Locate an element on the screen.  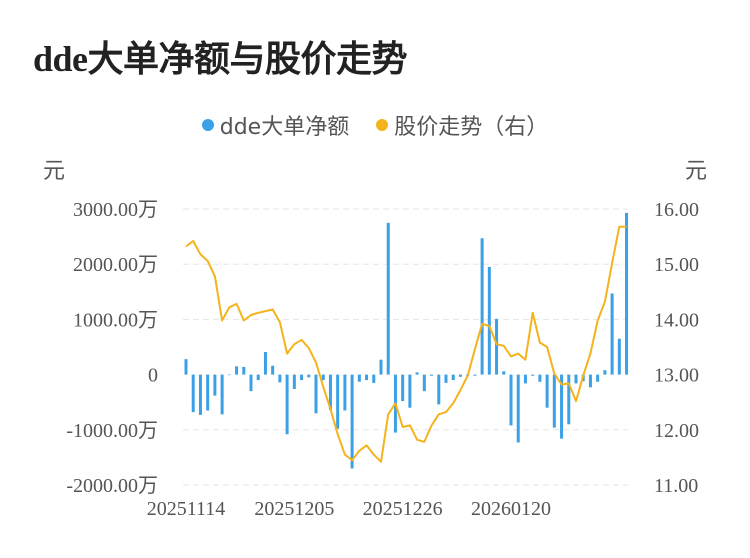
y-left-tick-label: -2000.00万 is located at coordinates (112, 486).